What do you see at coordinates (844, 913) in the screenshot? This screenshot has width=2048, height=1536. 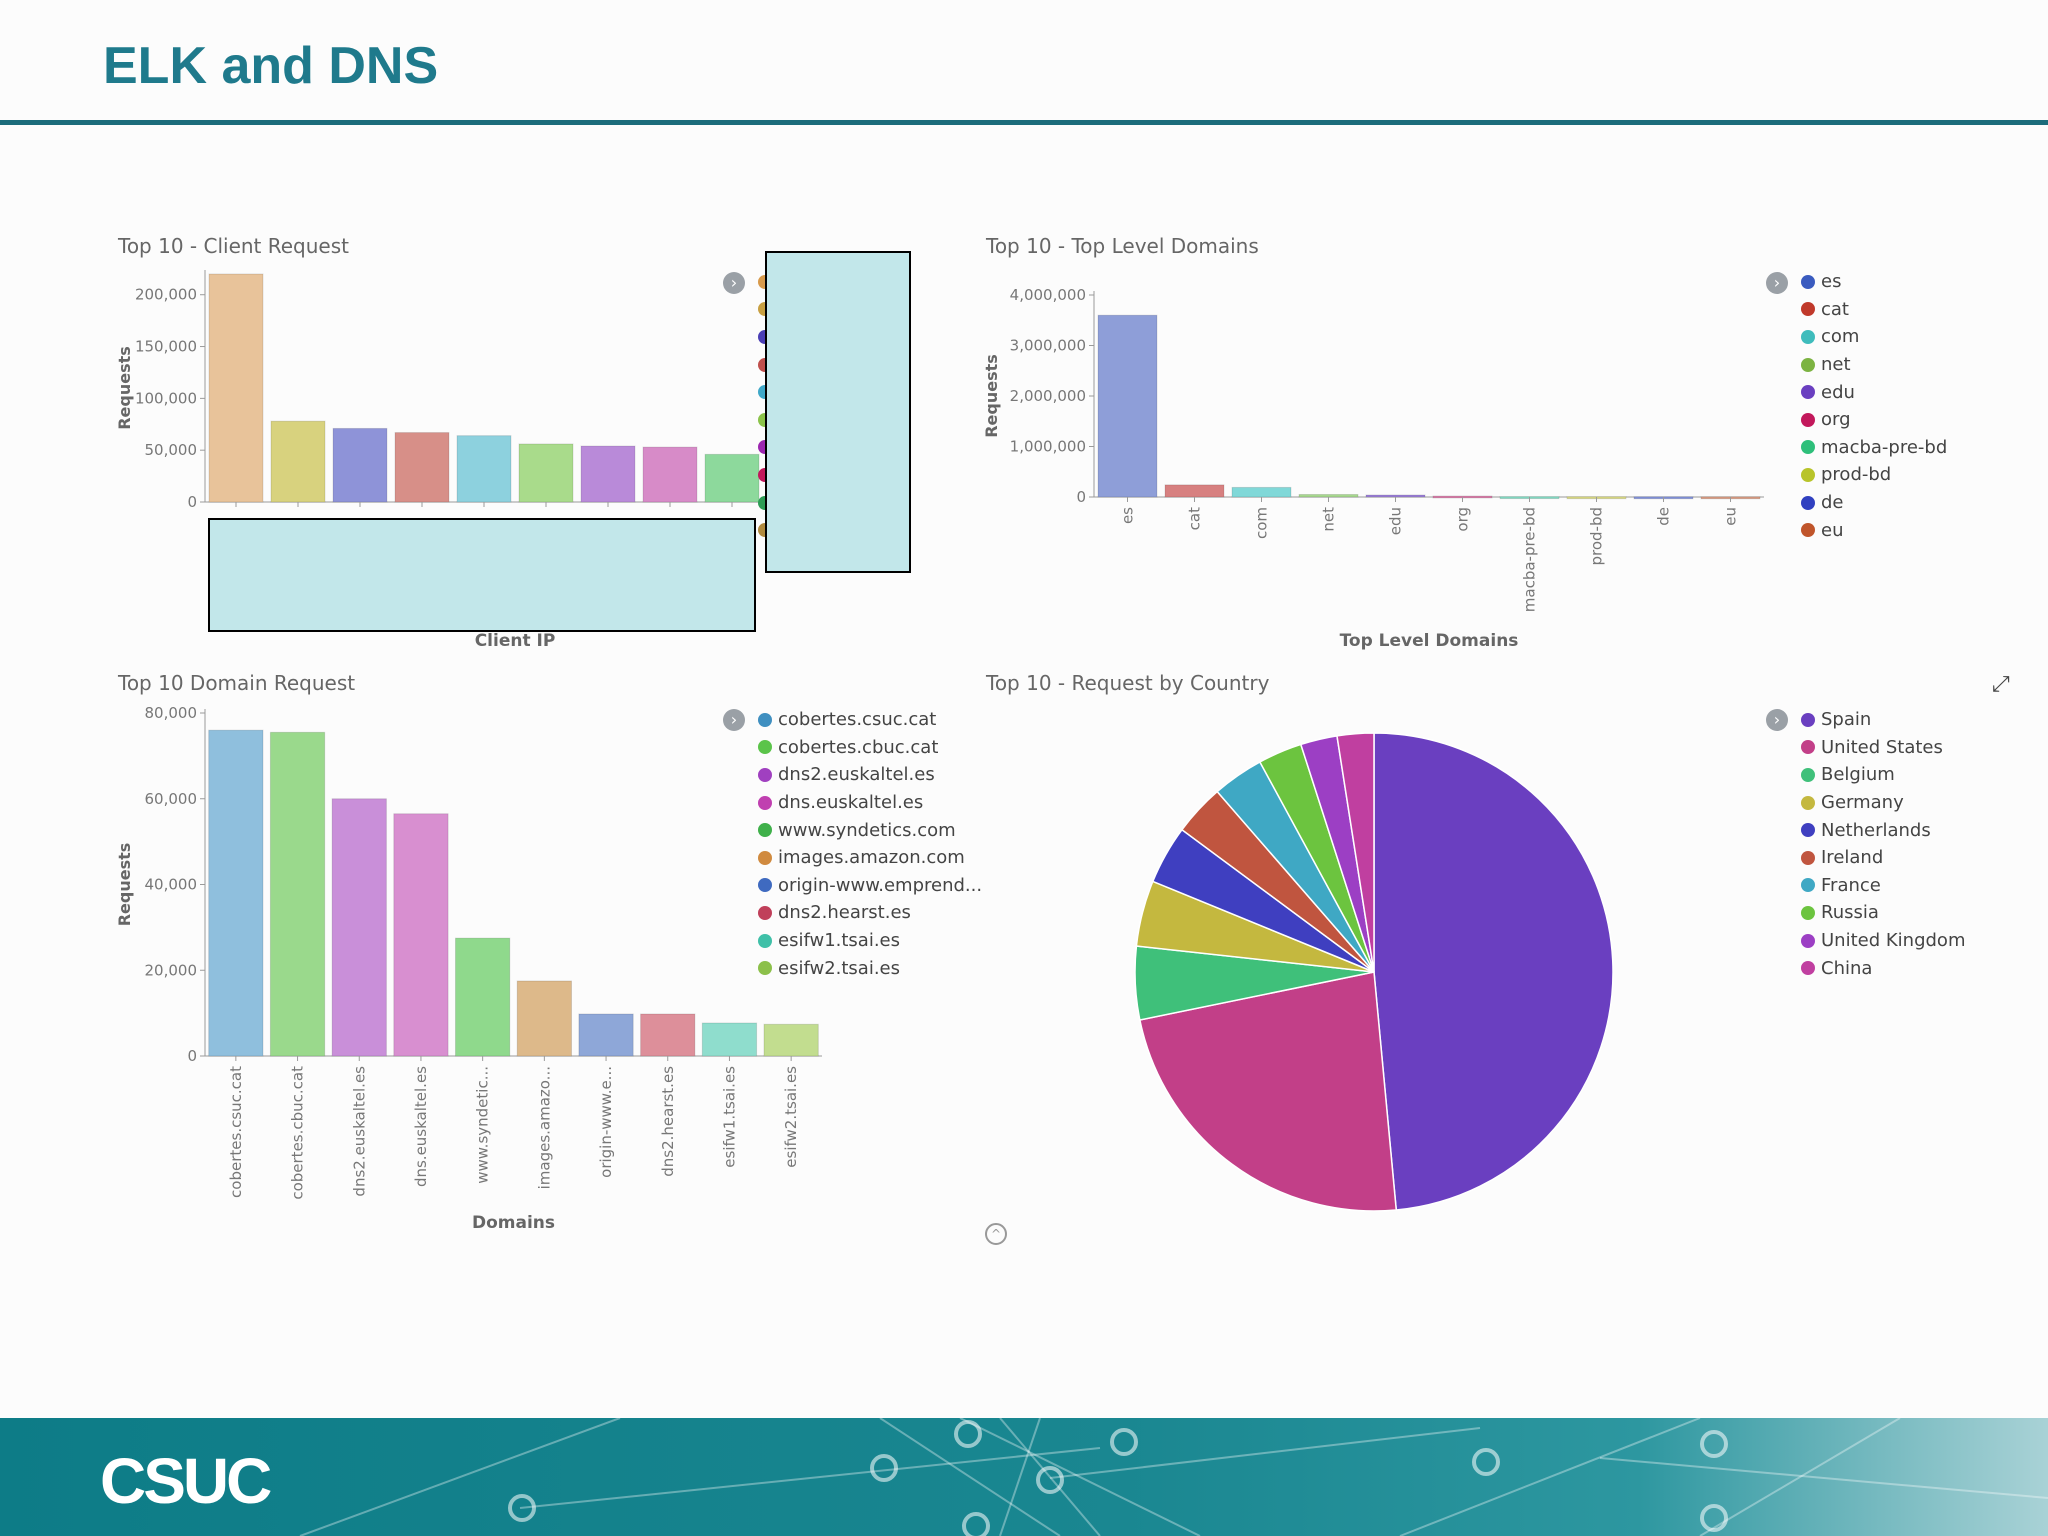 I see `legend-label: dns2.hearst.es` at bounding box center [844, 913].